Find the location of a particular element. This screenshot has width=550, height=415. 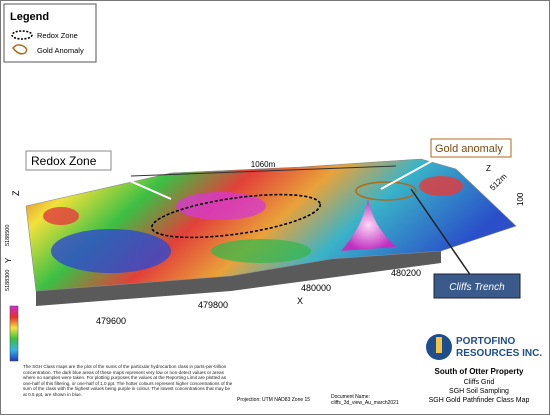

document-label: Document Name: is located at coordinates (350, 397).